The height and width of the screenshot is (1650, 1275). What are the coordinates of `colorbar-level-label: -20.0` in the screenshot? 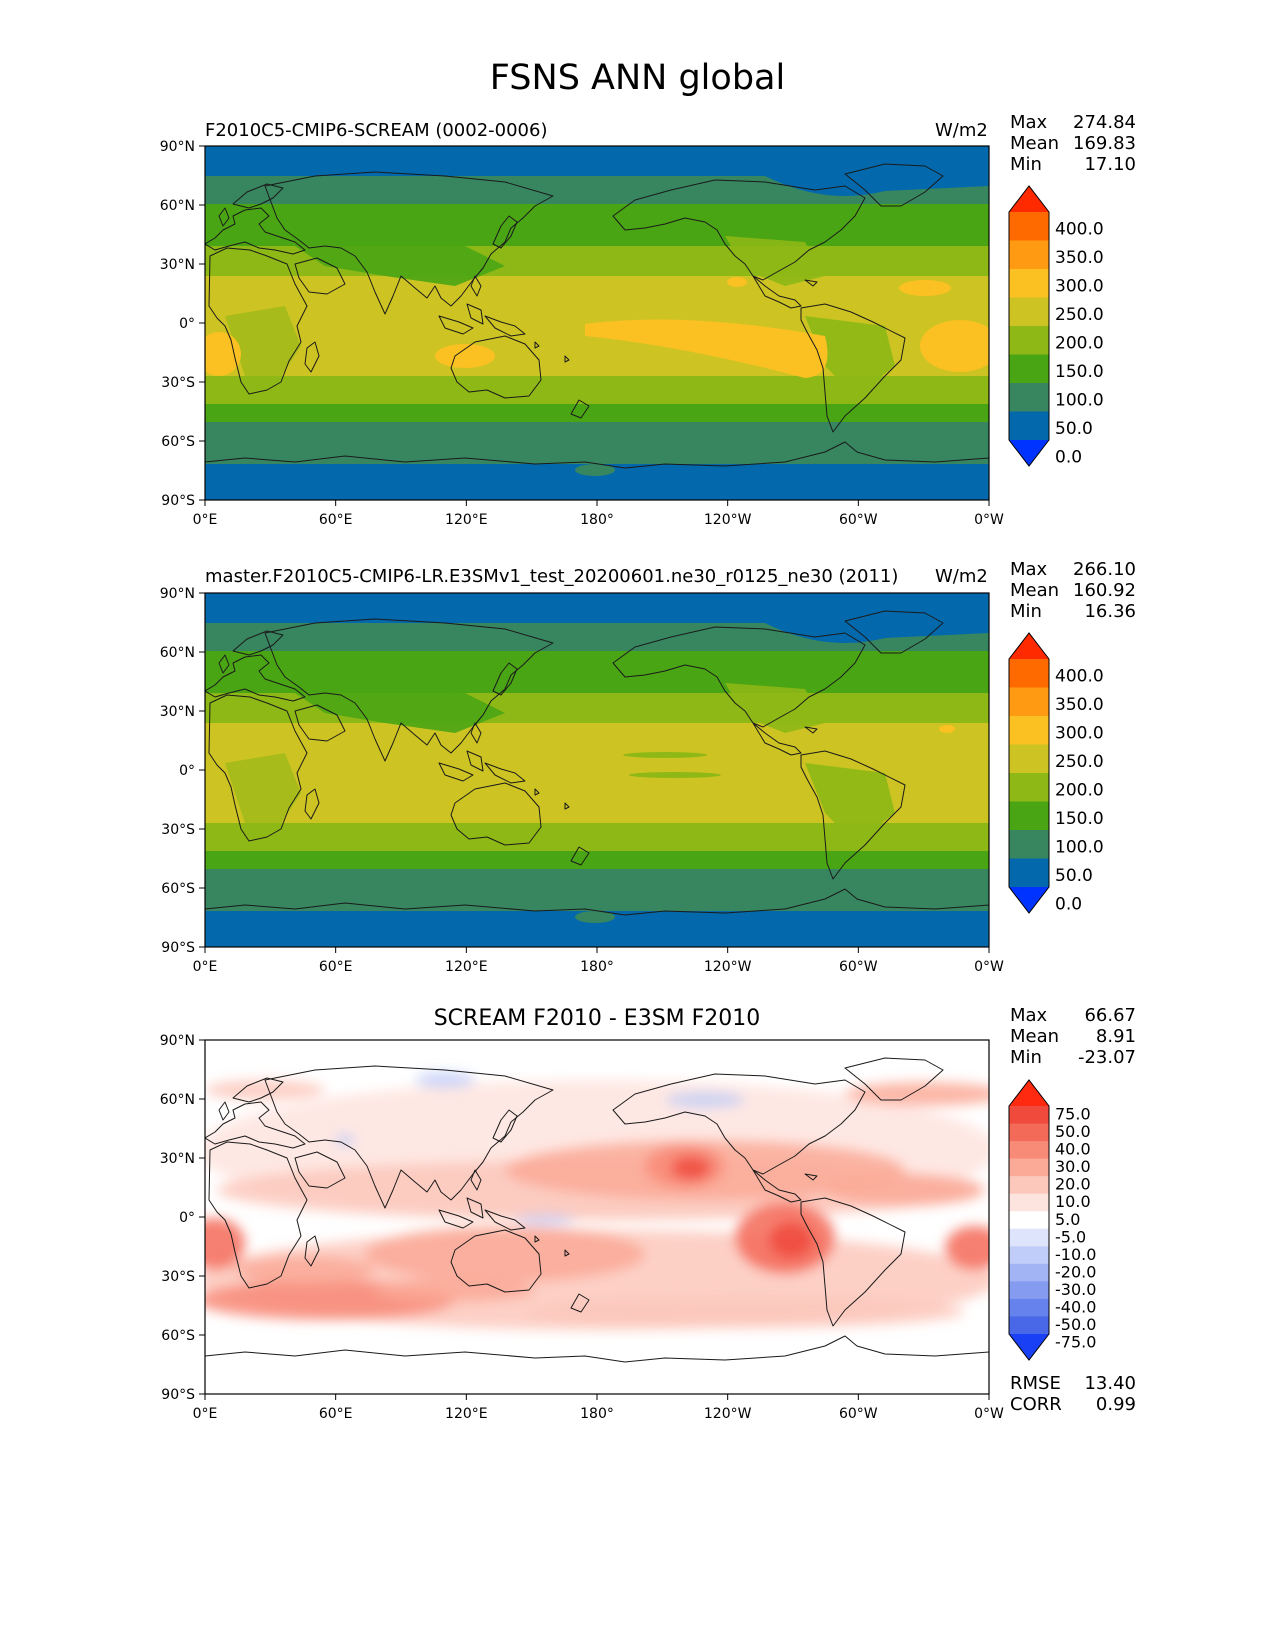 It's located at (1075, 1271).